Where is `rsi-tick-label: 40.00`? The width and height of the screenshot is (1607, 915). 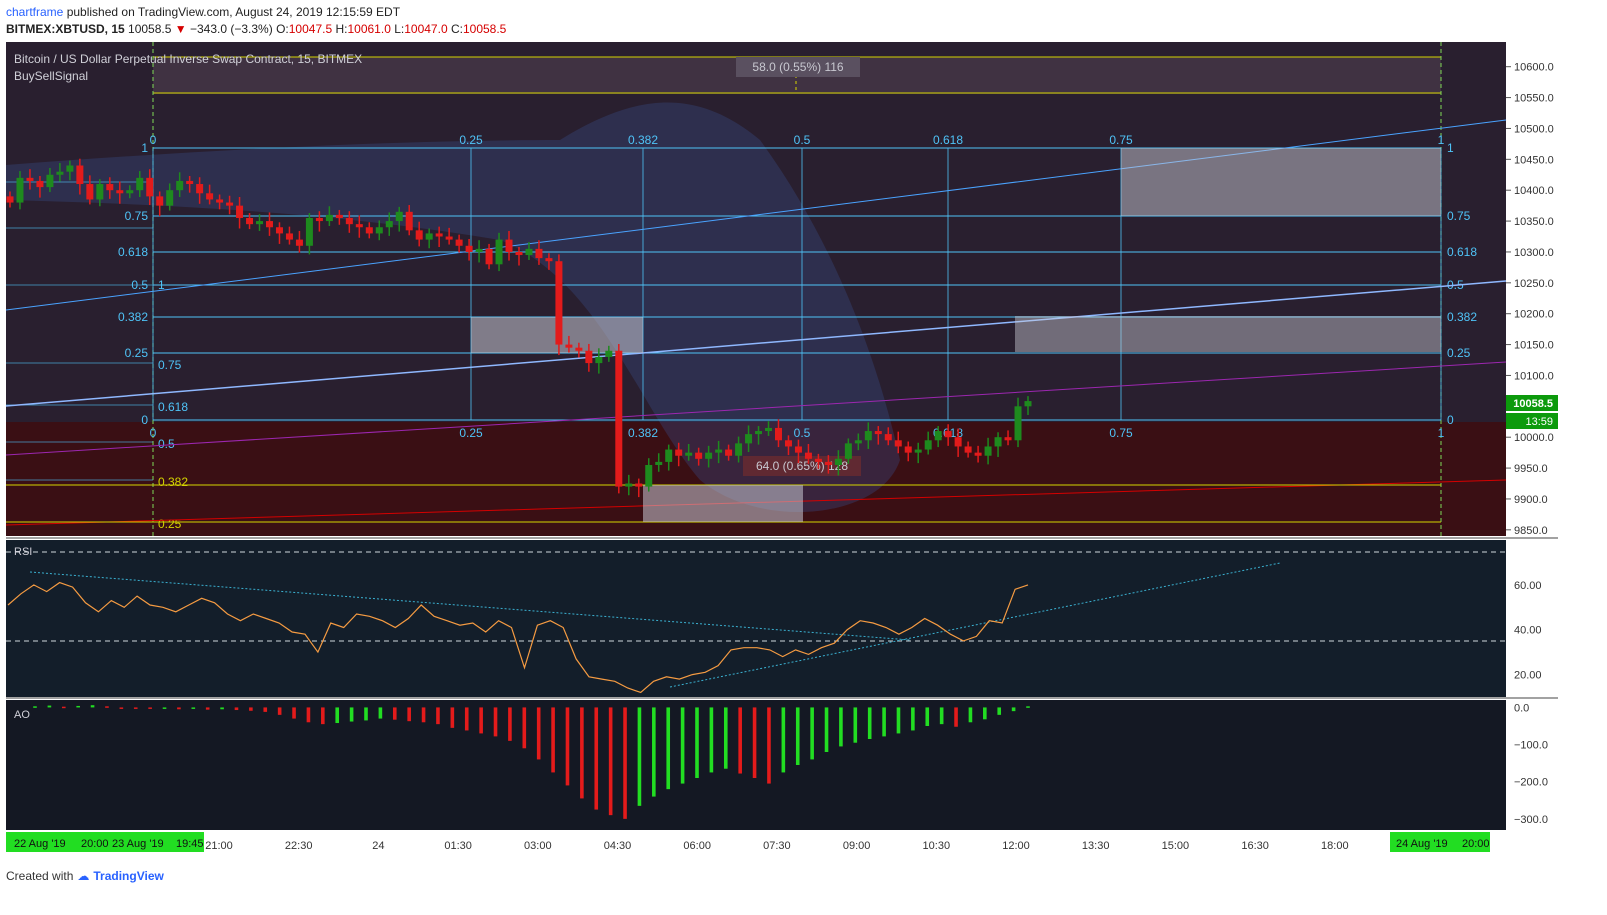
rsi-tick-label: 40.00 is located at coordinates (1528, 631).